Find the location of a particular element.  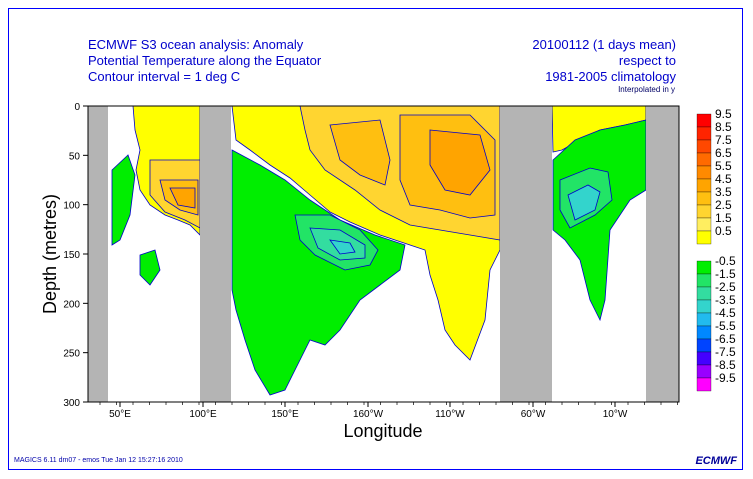

y-tick-label: 250 is located at coordinates (71, 354).